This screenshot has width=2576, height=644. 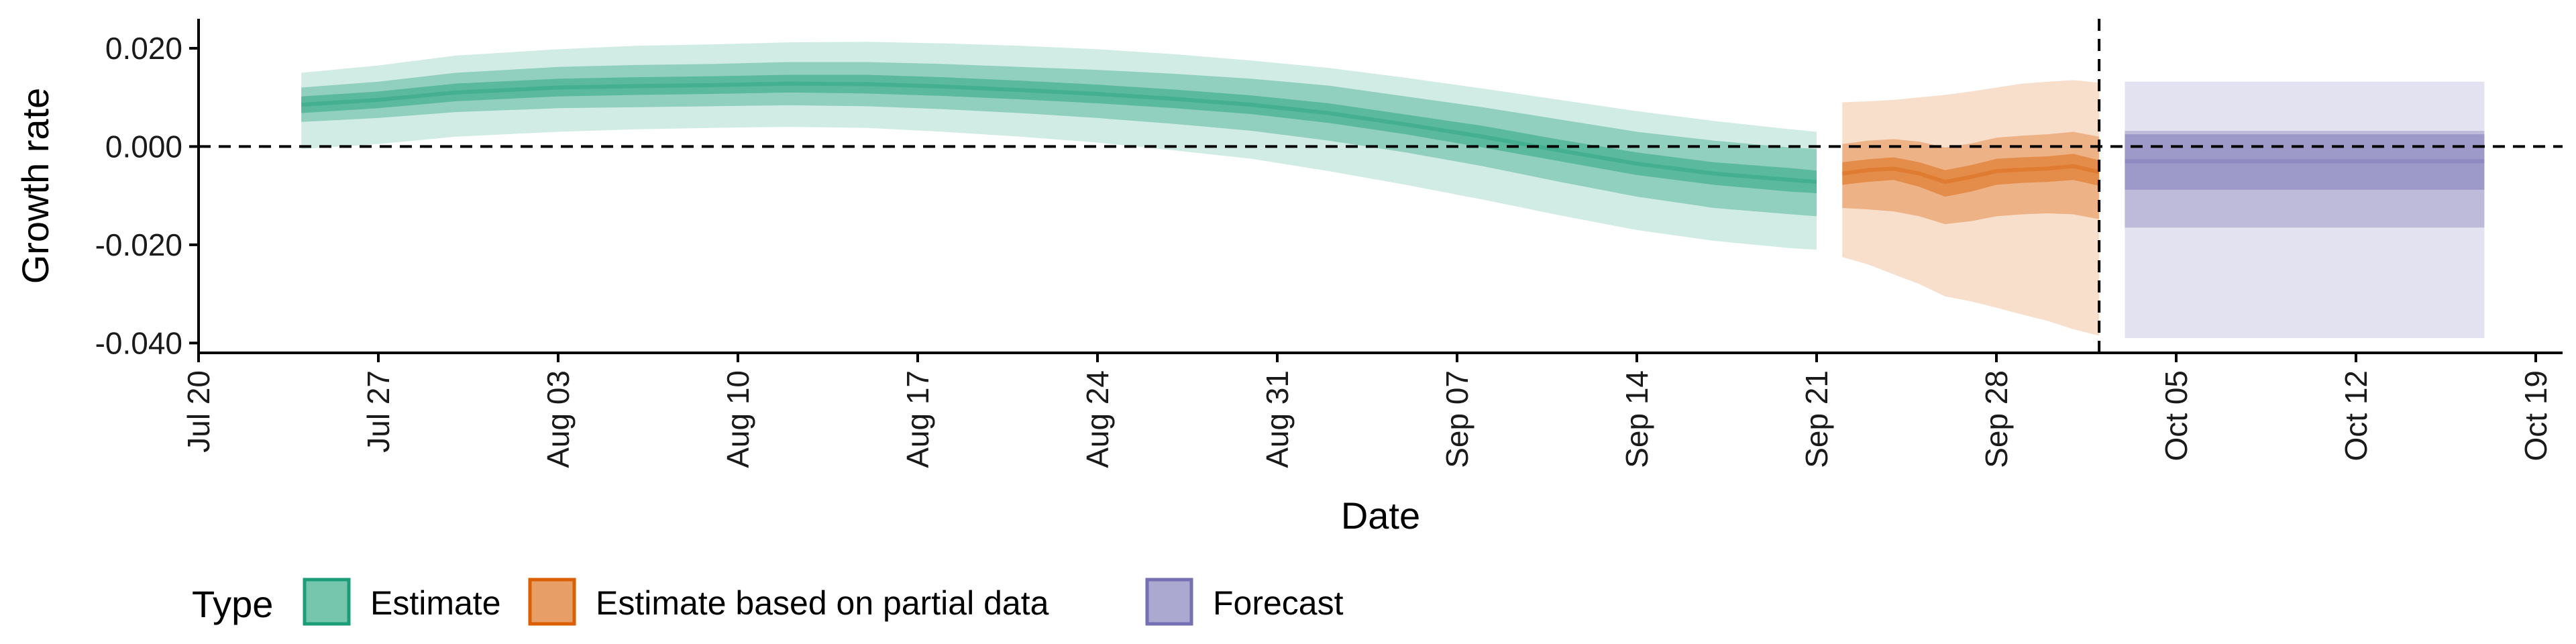 What do you see at coordinates (1816, 419) in the screenshot?
I see `x-tick-label: Sep 21` at bounding box center [1816, 419].